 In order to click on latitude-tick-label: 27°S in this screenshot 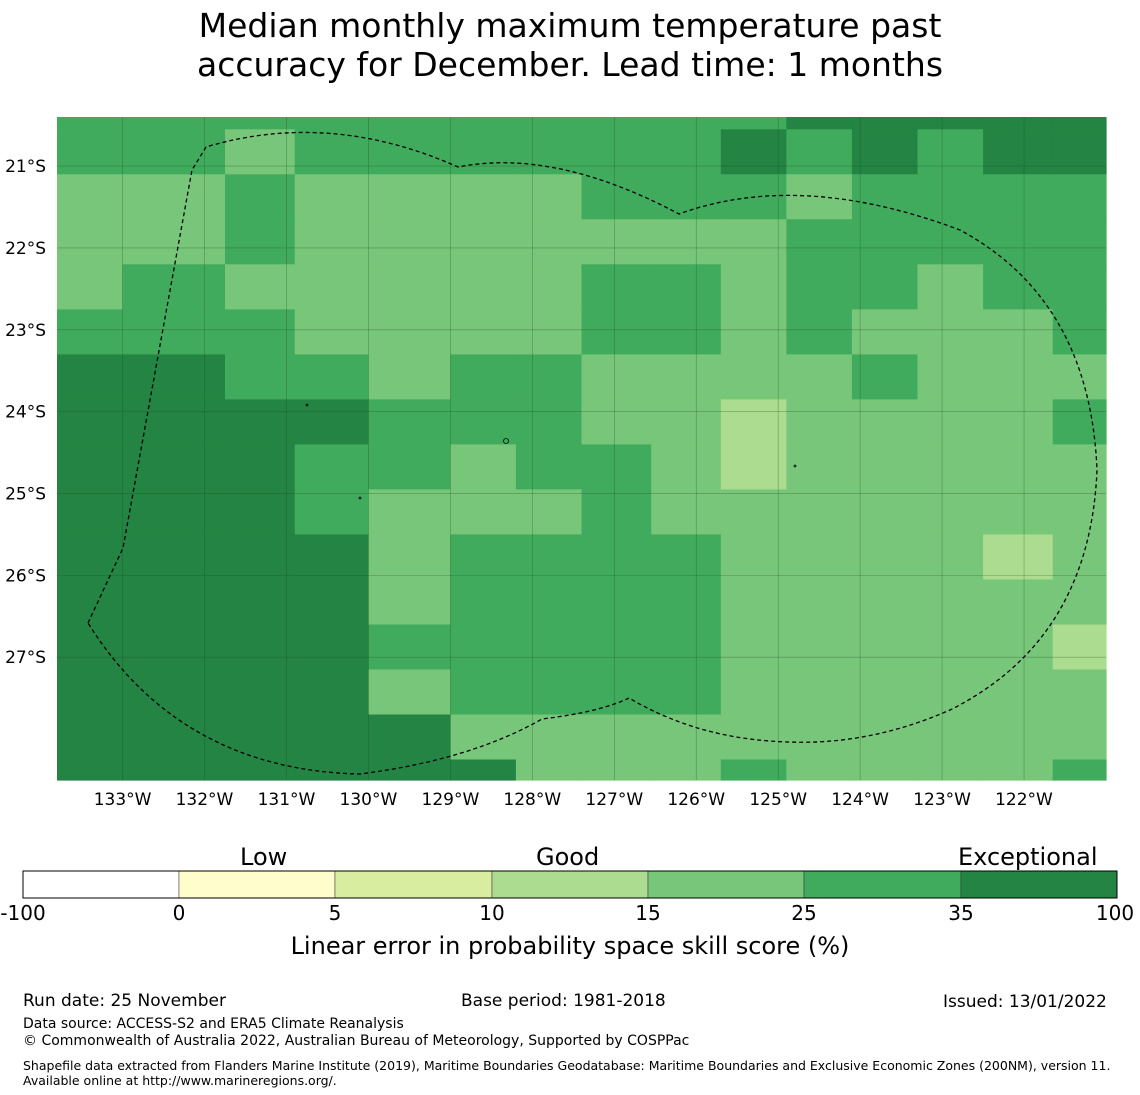, I will do `click(25, 658)`.